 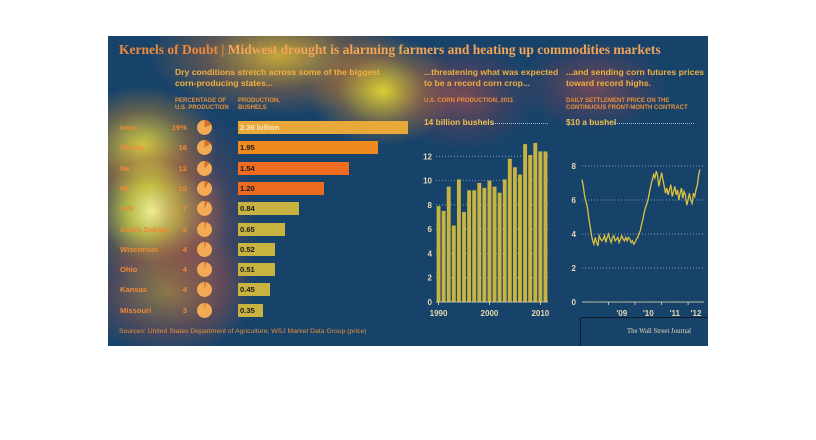 What do you see at coordinates (591, 122) in the screenshot?
I see `futures-unit-label: $10 a bushel` at bounding box center [591, 122].